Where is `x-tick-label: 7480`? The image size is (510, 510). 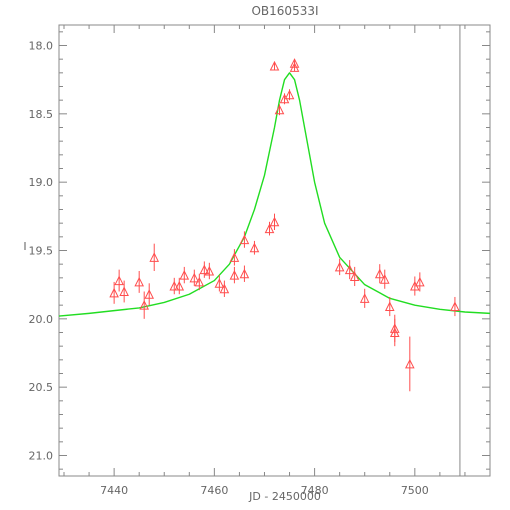 x-tick-label: 7480 is located at coordinates (315, 490).